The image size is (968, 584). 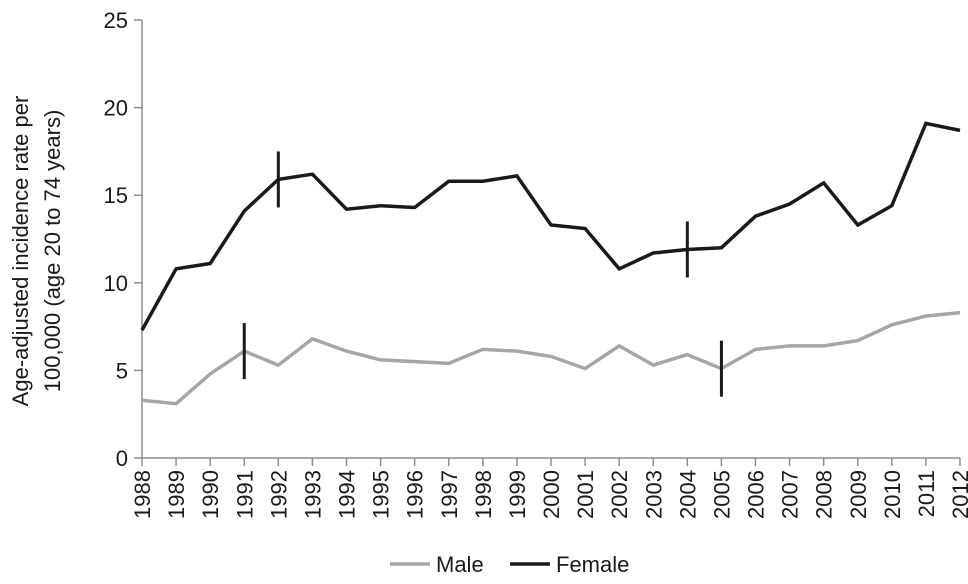 What do you see at coordinates (687, 494) in the screenshot?
I see `x-tick-label-2004: 2004` at bounding box center [687, 494].